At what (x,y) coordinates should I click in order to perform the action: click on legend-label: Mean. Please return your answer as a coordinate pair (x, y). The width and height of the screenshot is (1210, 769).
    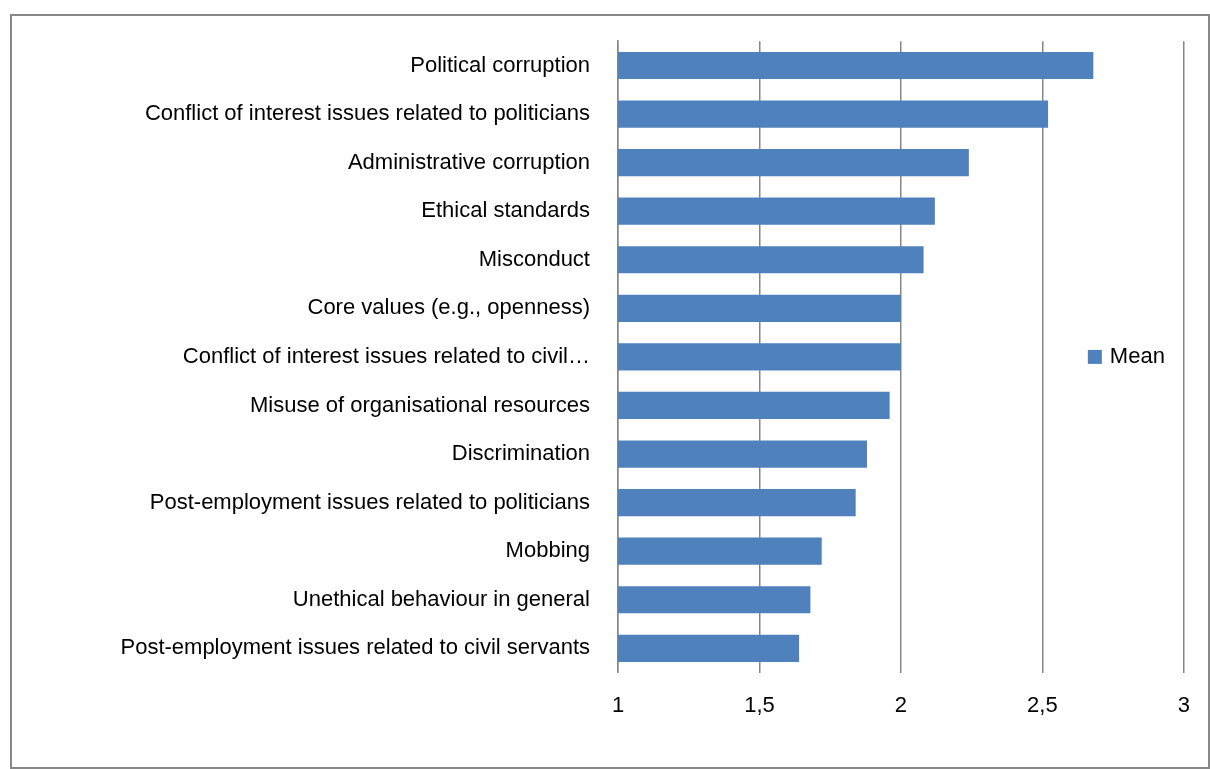
    Looking at the image, I should click on (1137, 355).